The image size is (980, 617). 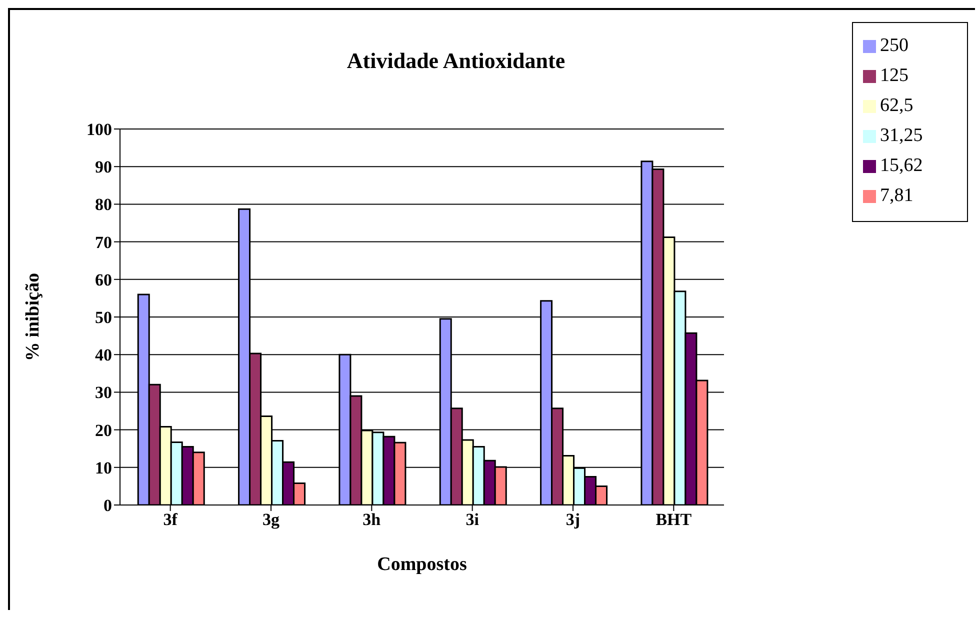 What do you see at coordinates (372, 520) in the screenshot?
I see `x-tick-label: 3h` at bounding box center [372, 520].